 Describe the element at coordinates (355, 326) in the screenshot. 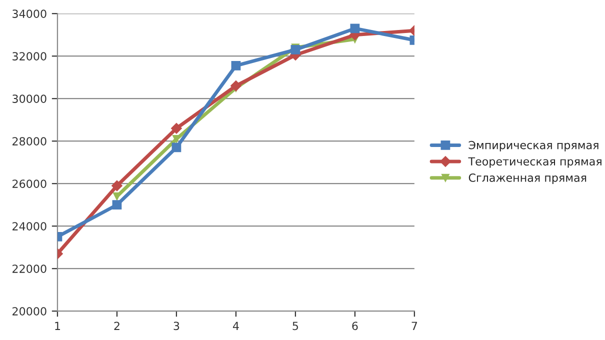

I see `x-tick-label: 6` at that location.